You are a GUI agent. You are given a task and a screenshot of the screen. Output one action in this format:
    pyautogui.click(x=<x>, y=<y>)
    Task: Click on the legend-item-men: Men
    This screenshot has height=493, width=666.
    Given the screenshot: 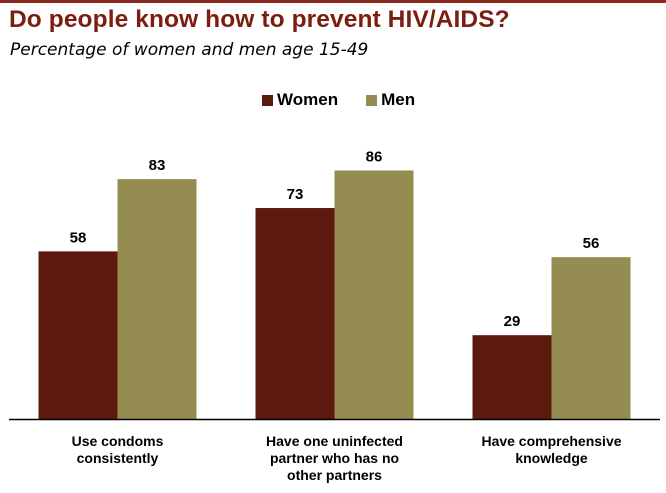 What is the action you would take?
    pyautogui.click(x=390, y=100)
    